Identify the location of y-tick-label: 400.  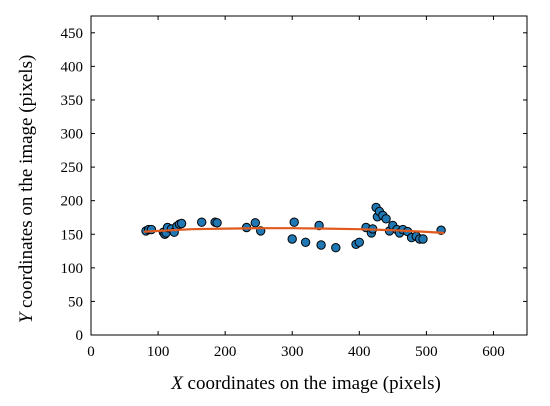
(72, 67).